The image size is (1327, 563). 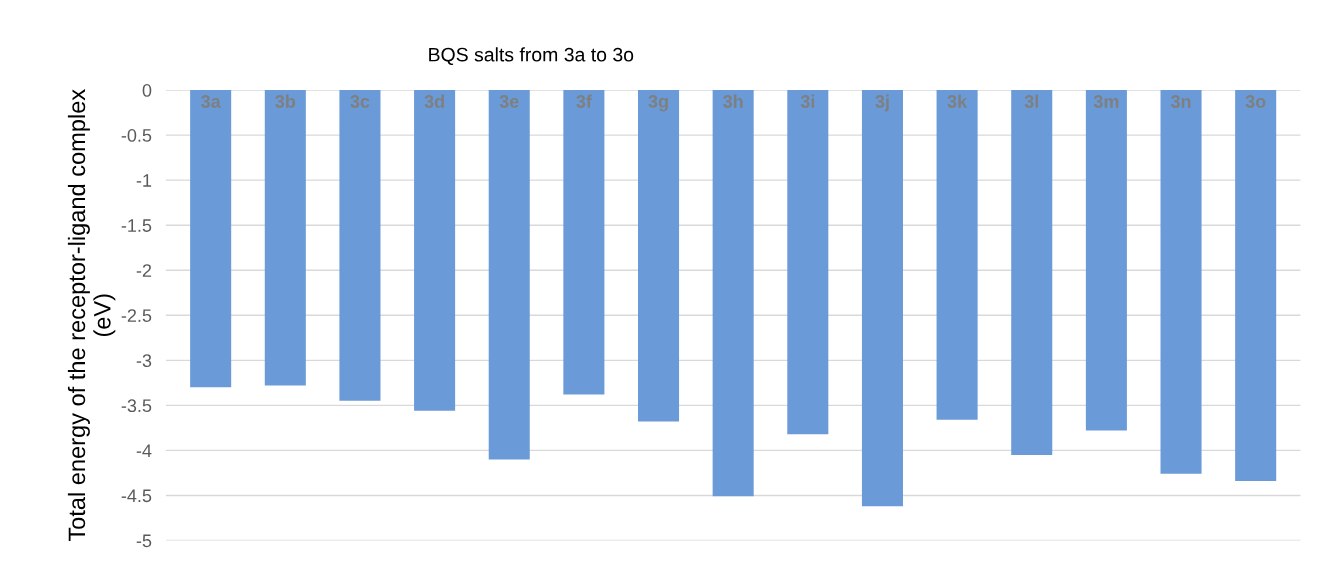 I want to click on y-tick-label: 0, so click(x=147, y=90).